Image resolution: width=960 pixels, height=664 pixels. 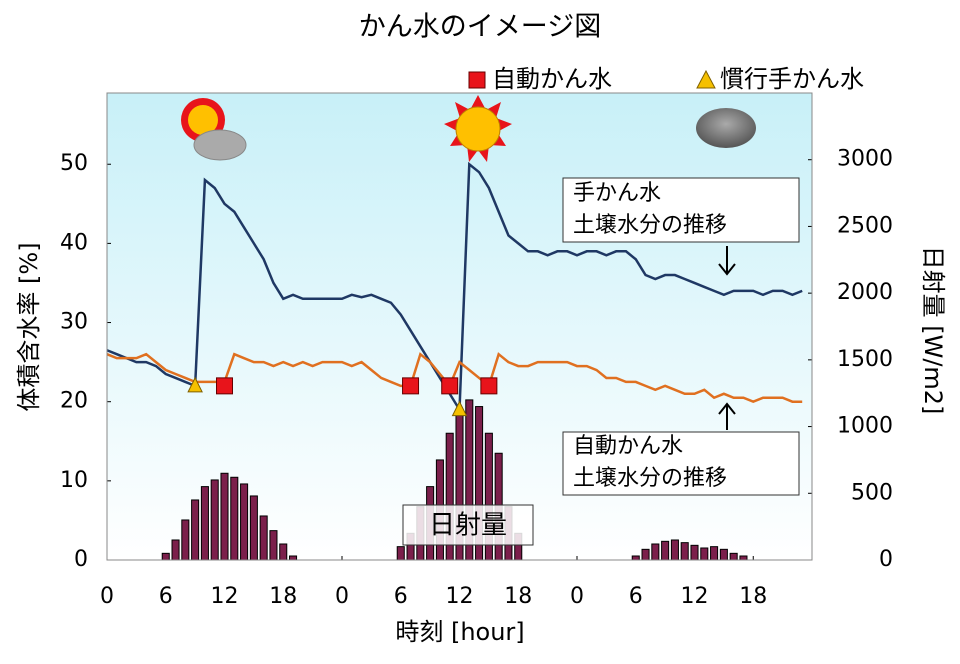 I want to click on y2-tick-label: 3000, so click(x=865, y=159).